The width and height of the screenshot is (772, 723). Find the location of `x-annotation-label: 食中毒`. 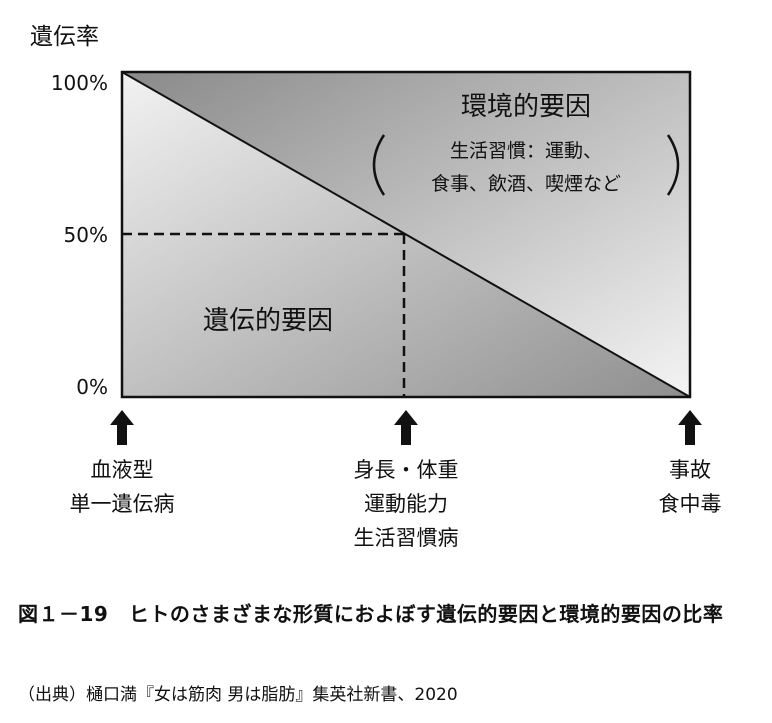

x-annotation-label: 食中毒 is located at coordinates (690, 504).